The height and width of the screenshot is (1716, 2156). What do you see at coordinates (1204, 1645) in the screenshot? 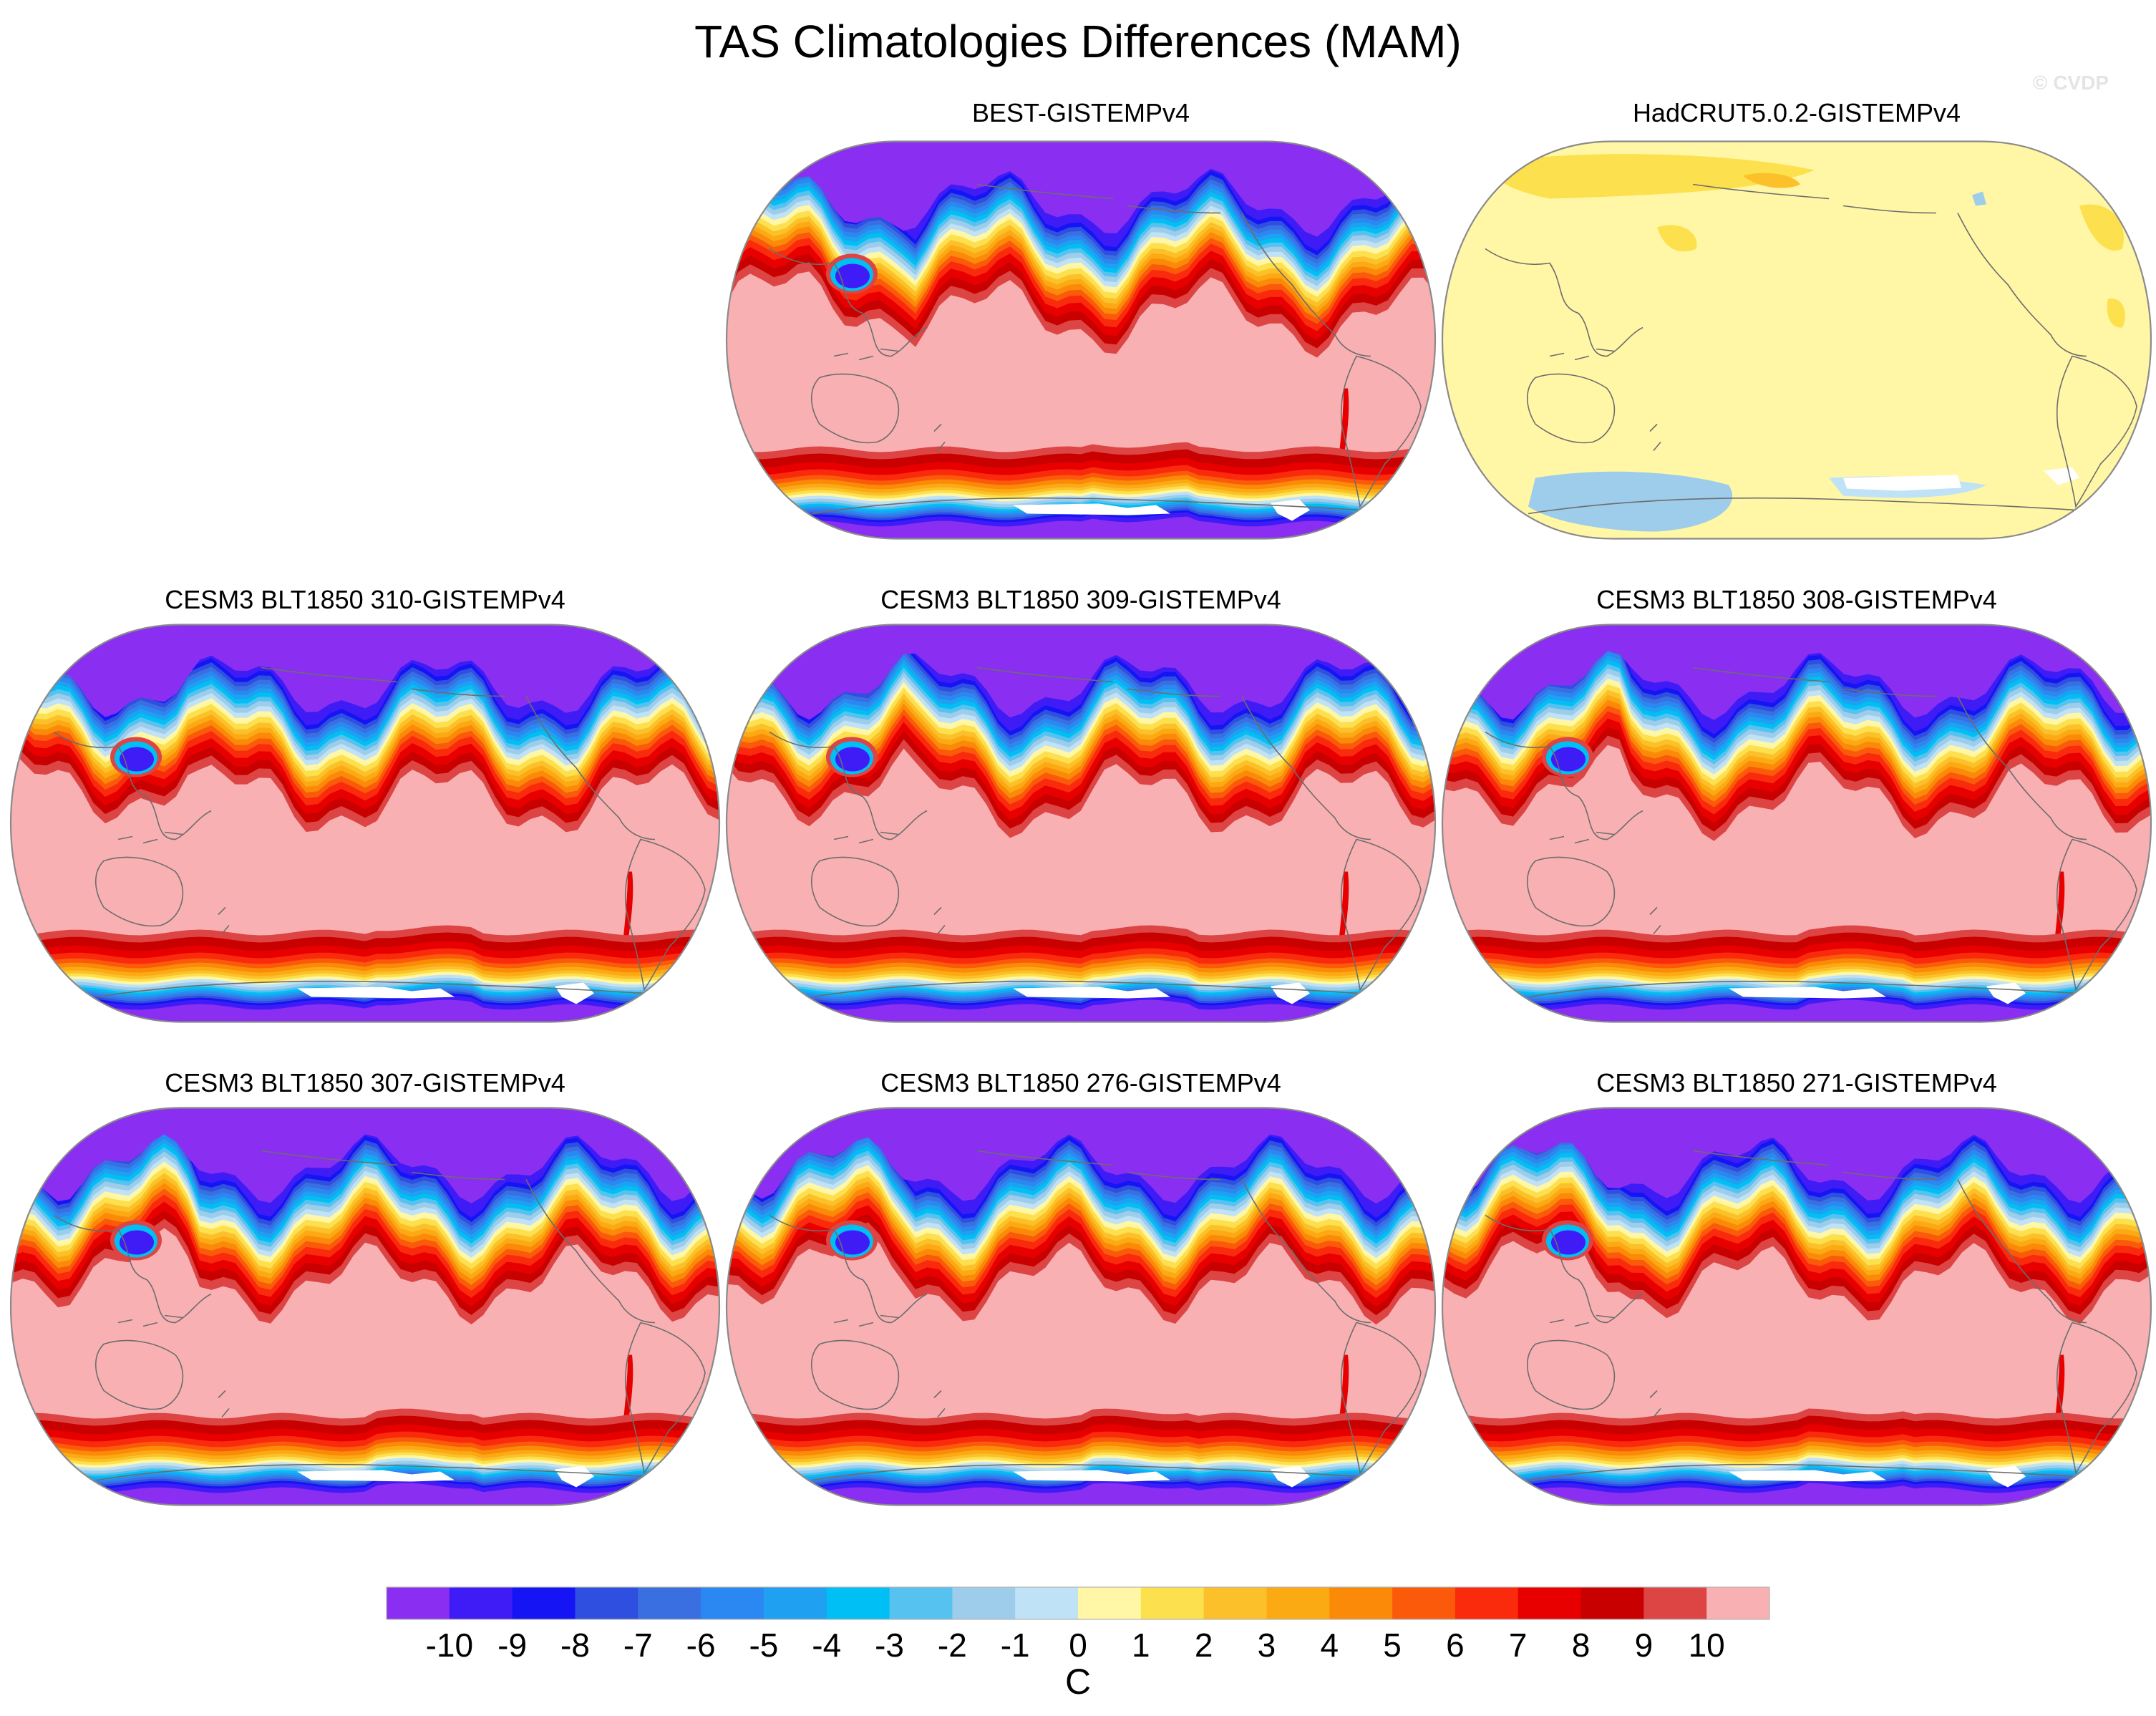
I see `colorbar-tick-label: 2` at bounding box center [1204, 1645].